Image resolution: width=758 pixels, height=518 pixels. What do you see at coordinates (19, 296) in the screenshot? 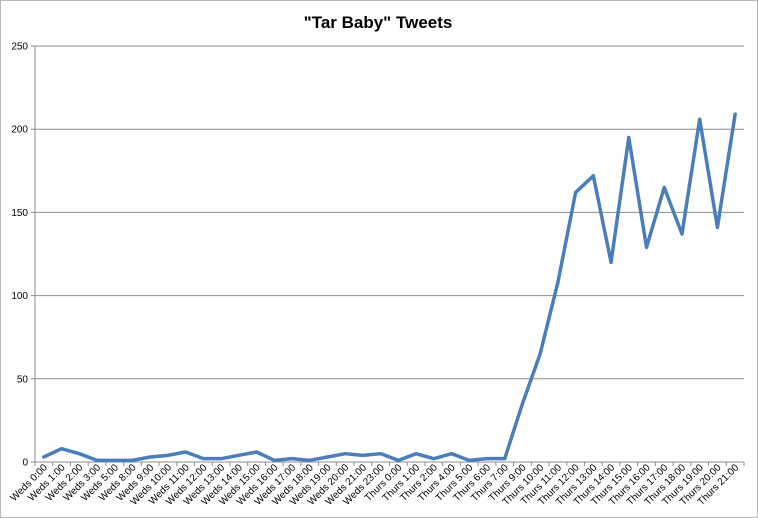
I see `y-tick-label: 100` at bounding box center [19, 296].